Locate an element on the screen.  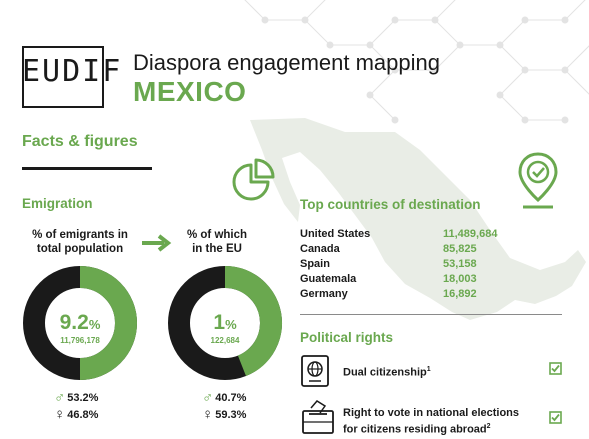
eu-label-line1: % of which is located at coordinates (217, 235).